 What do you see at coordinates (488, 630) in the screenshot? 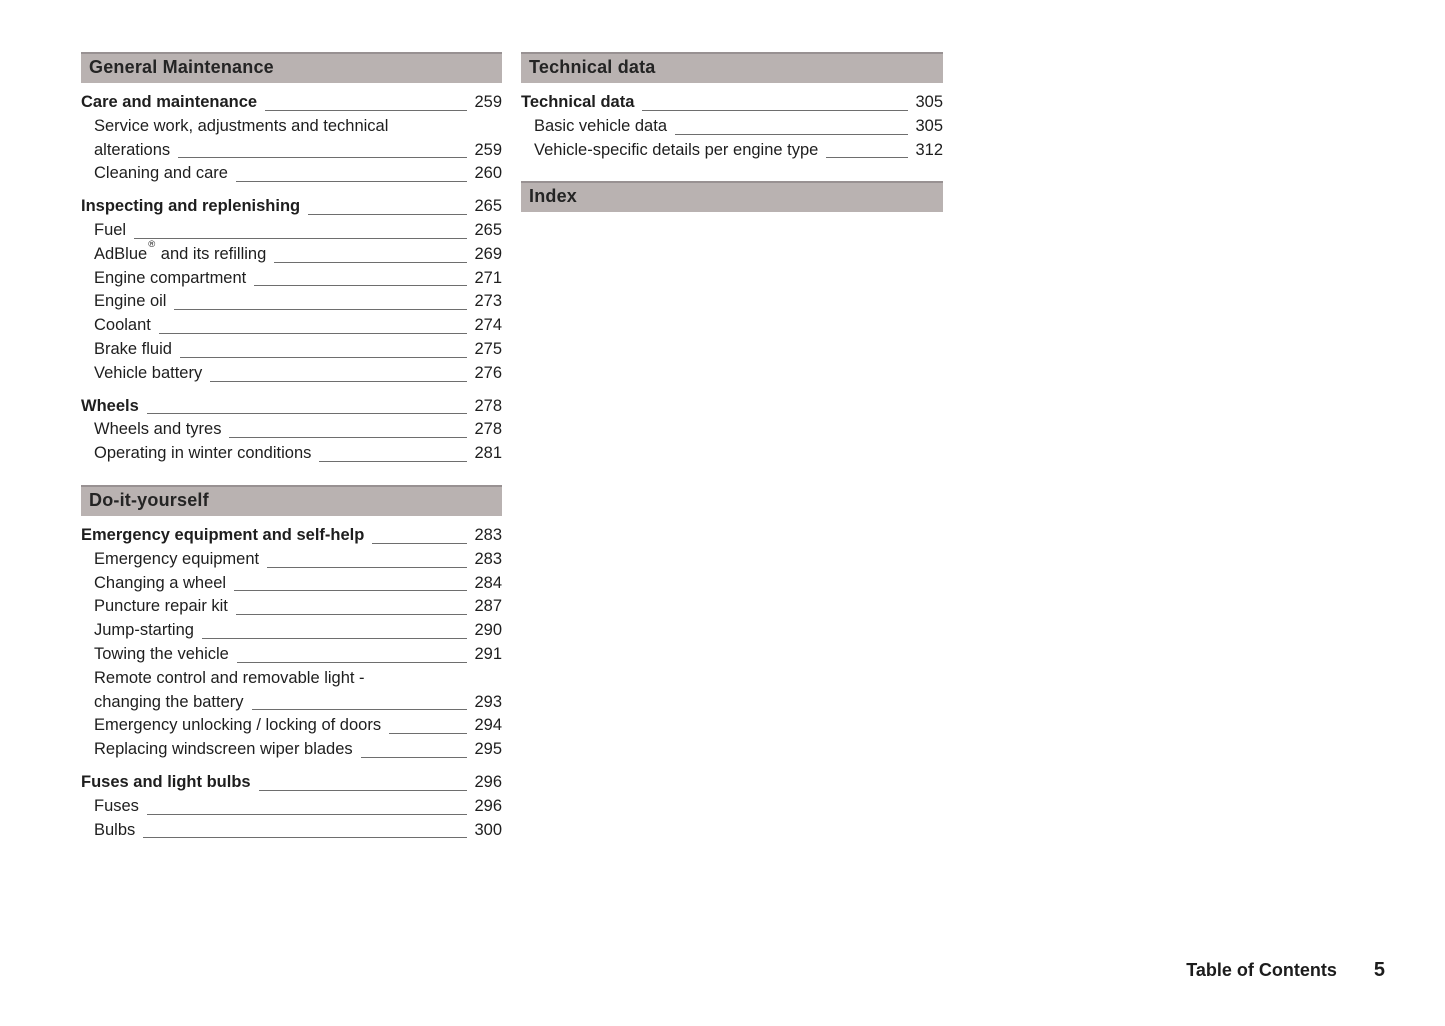
I see `entry-page-number: 290` at bounding box center [488, 630].